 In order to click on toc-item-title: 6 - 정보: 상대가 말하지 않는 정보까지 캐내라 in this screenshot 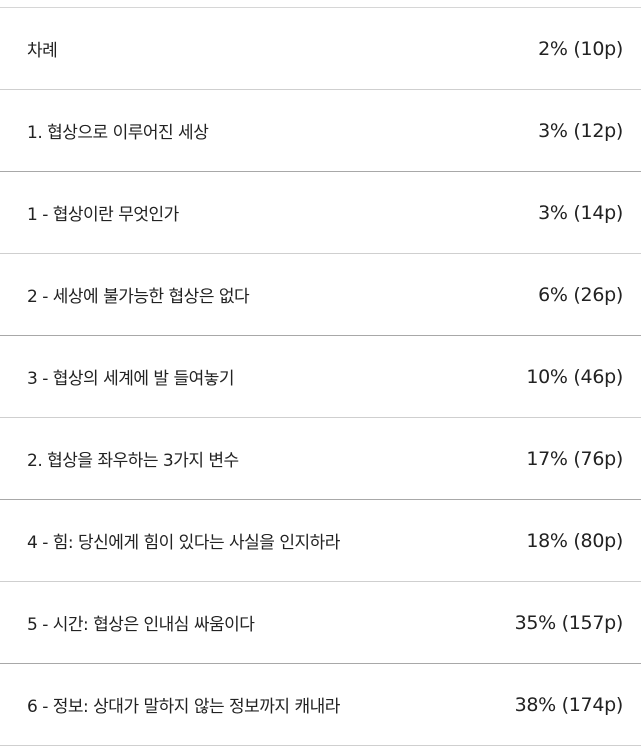, I will do `click(183, 707)`.